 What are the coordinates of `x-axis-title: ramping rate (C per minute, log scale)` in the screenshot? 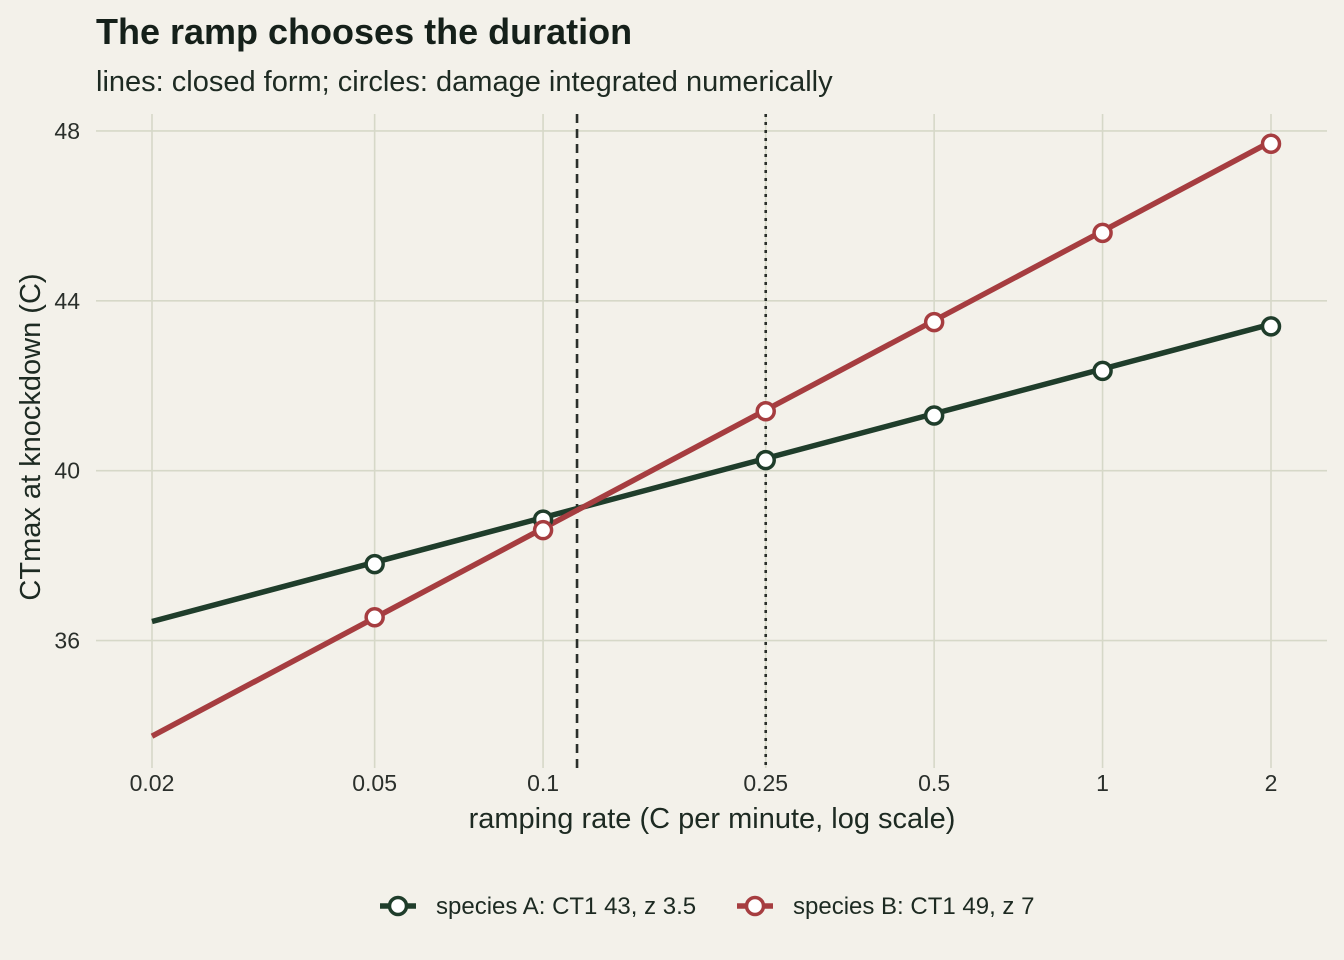 It's located at (712, 819).